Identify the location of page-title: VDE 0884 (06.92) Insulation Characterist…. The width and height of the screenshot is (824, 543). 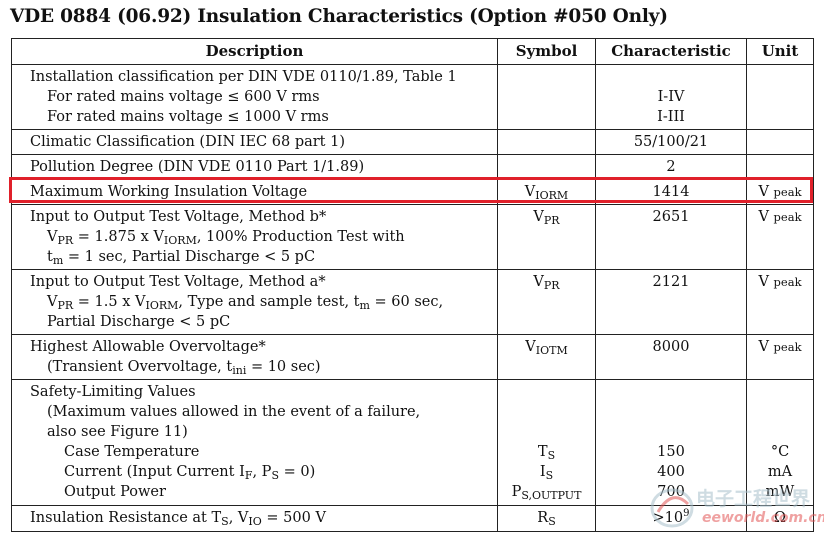
(339, 16).